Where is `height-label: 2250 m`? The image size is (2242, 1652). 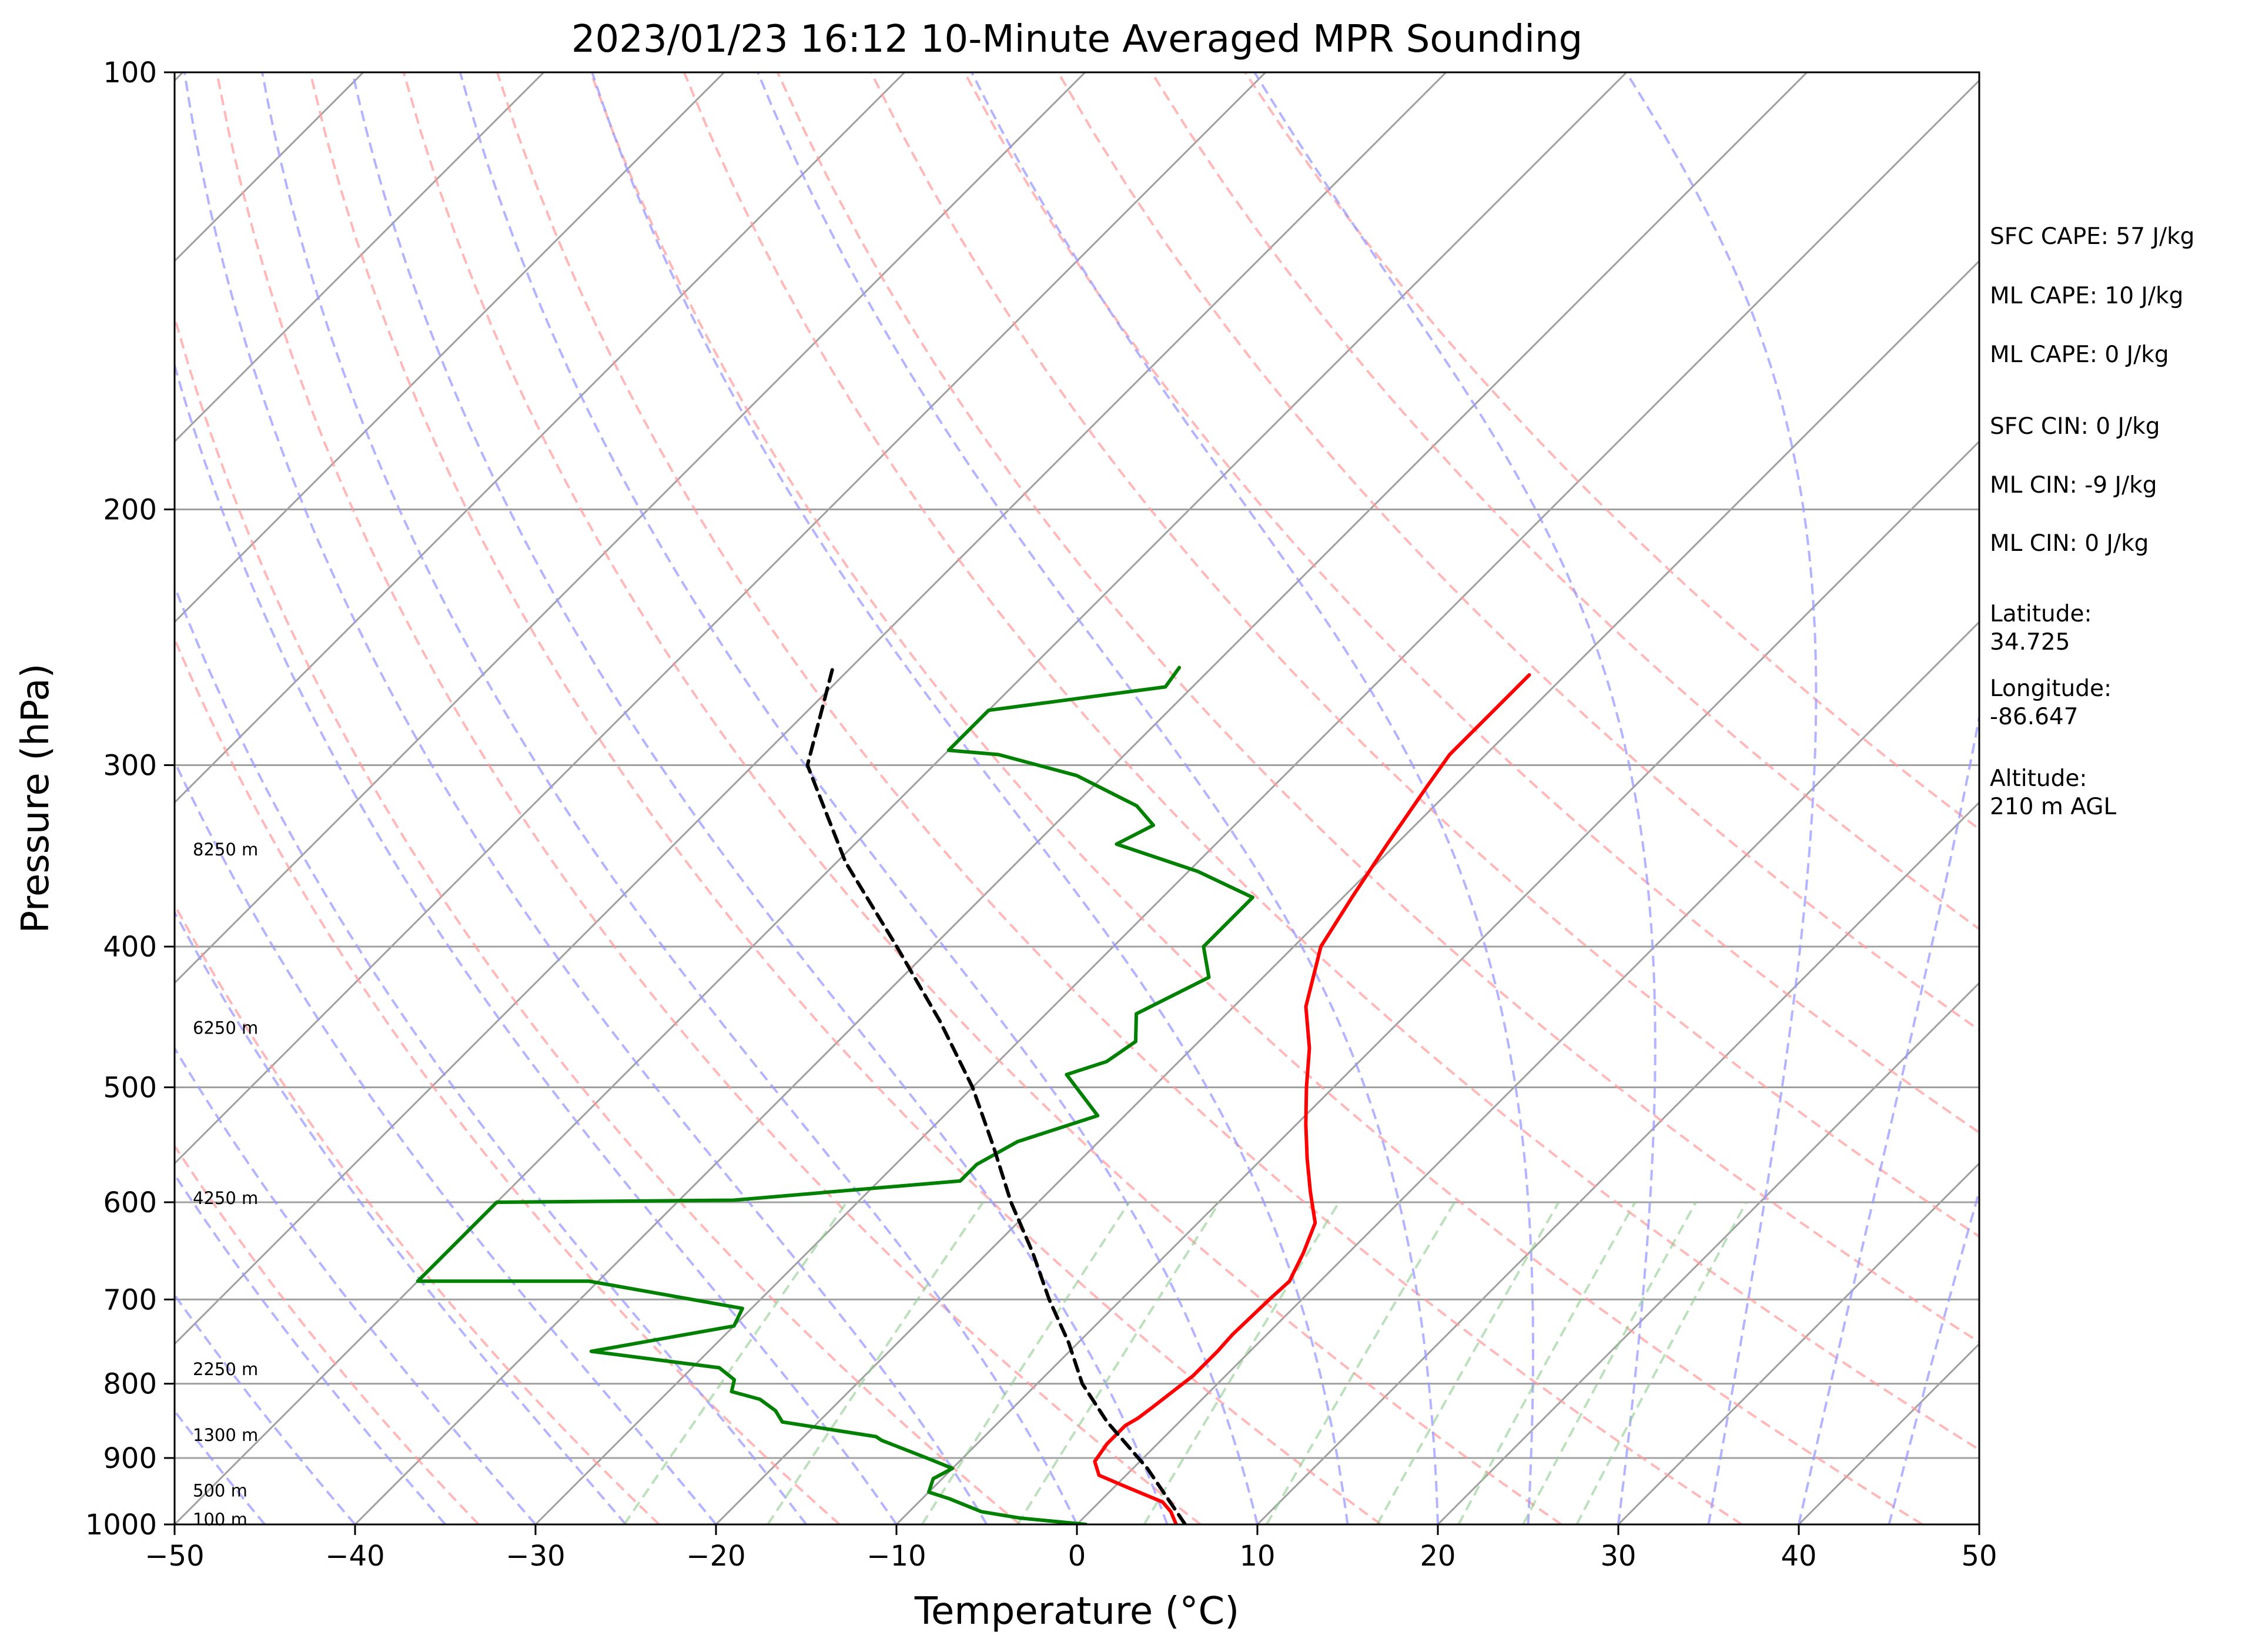
height-label: 2250 m is located at coordinates (226, 1369).